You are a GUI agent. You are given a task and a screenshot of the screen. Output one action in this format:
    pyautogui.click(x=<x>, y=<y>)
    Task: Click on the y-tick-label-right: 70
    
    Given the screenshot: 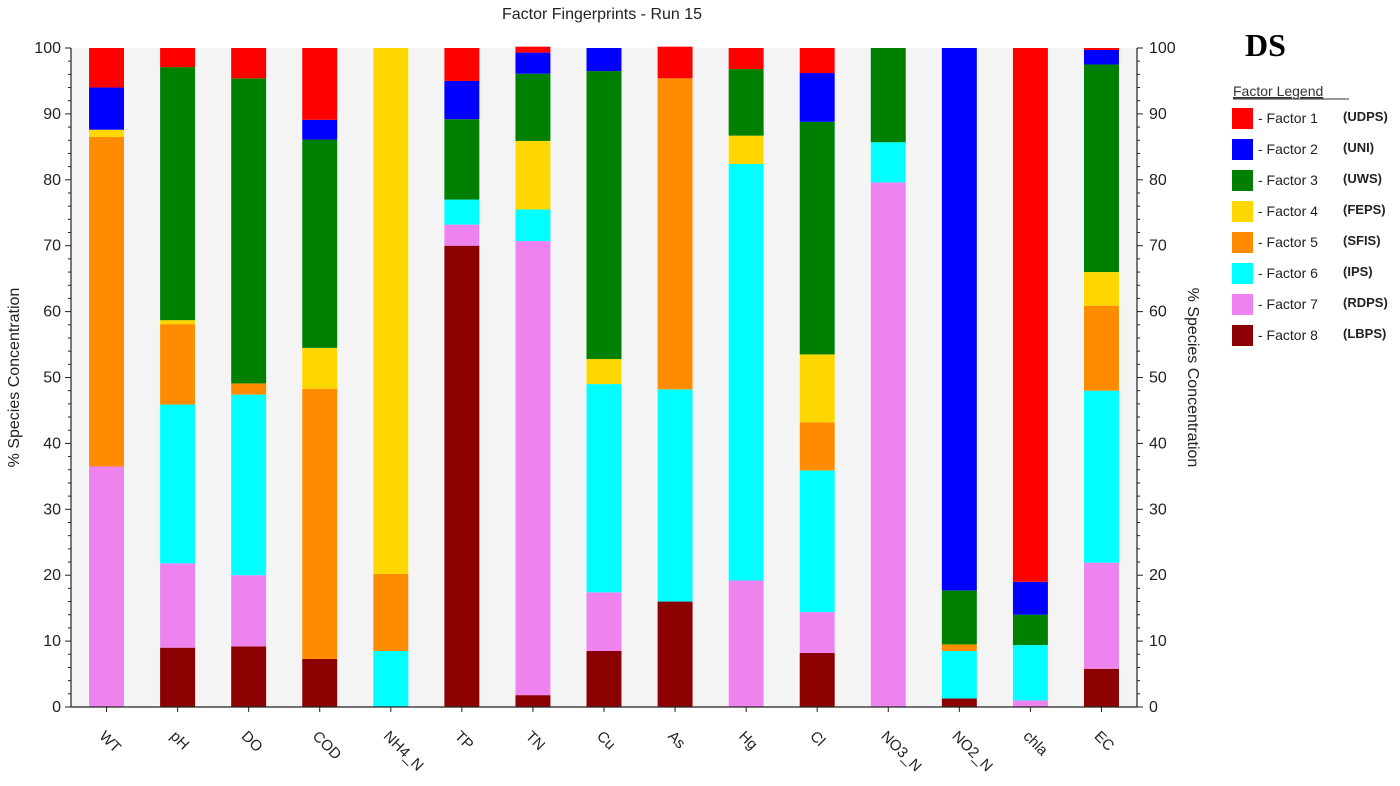 What is the action you would take?
    pyautogui.click(x=1158, y=246)
    